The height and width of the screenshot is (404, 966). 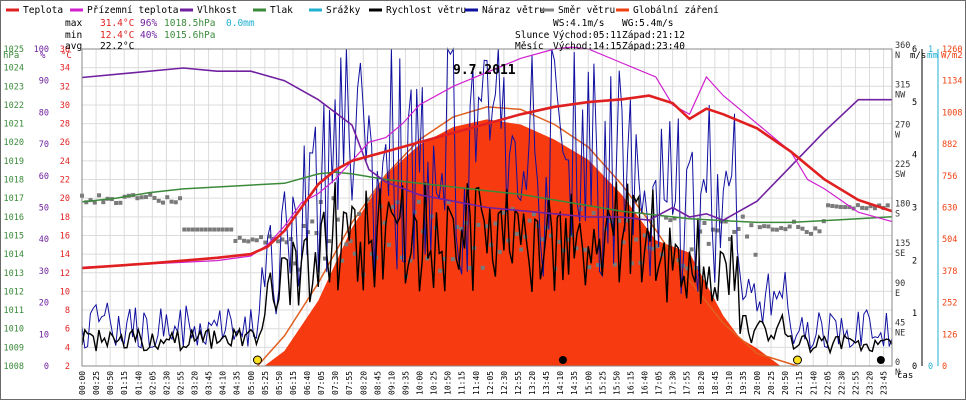 What do you see at coordinates (630, 383) in the screenshot?
I see `x-tick-label: 16:15` at bounding box center [630, 383].